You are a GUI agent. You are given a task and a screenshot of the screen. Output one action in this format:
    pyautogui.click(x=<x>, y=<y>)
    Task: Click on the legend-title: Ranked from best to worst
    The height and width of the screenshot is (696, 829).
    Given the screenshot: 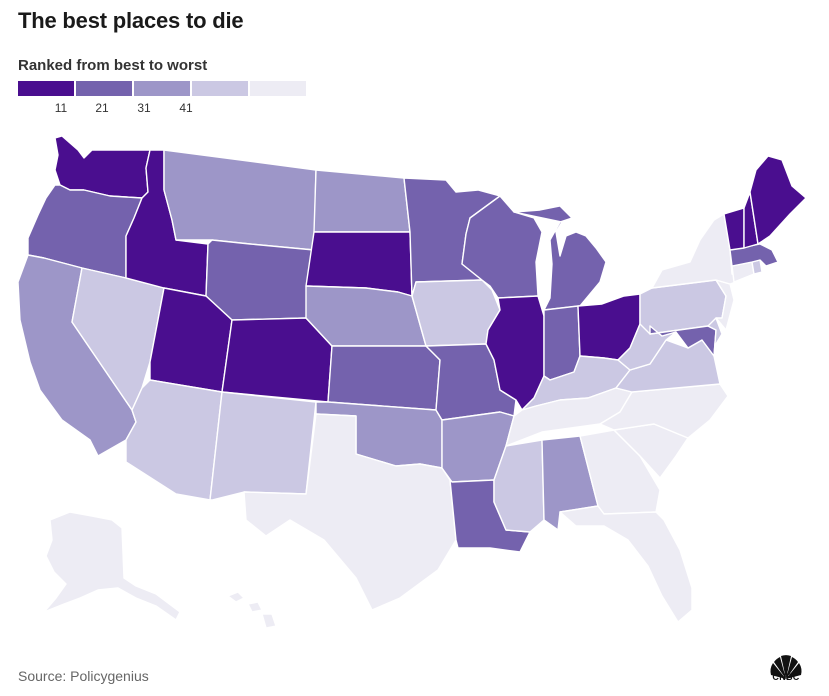 What is the action you would take?
    pyautogui.click(x=113, y=65)
    